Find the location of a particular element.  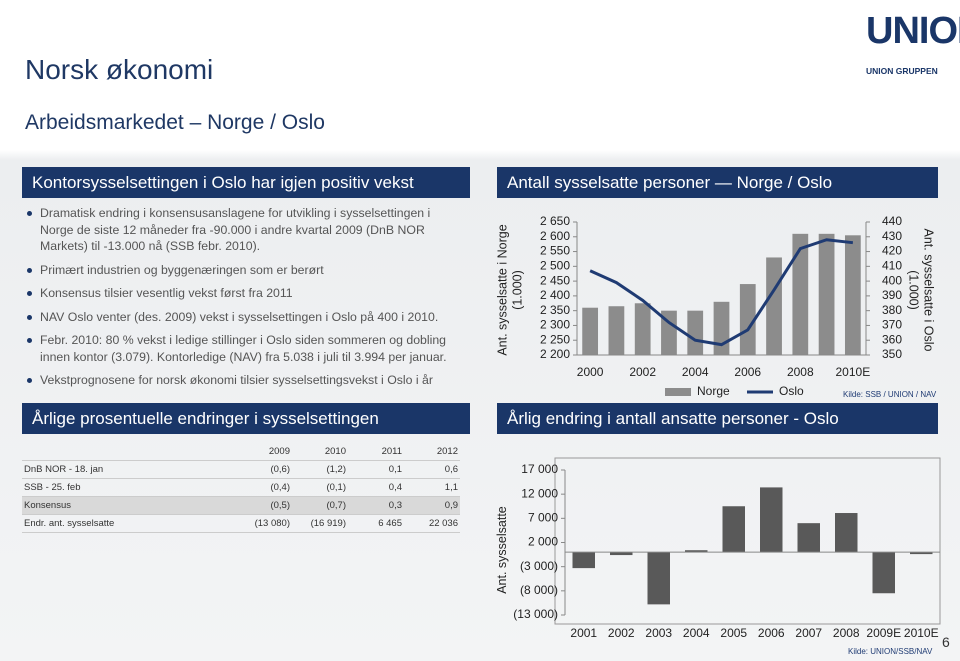

y-tick-label: 2 200 is located at coordinates (555, 354).